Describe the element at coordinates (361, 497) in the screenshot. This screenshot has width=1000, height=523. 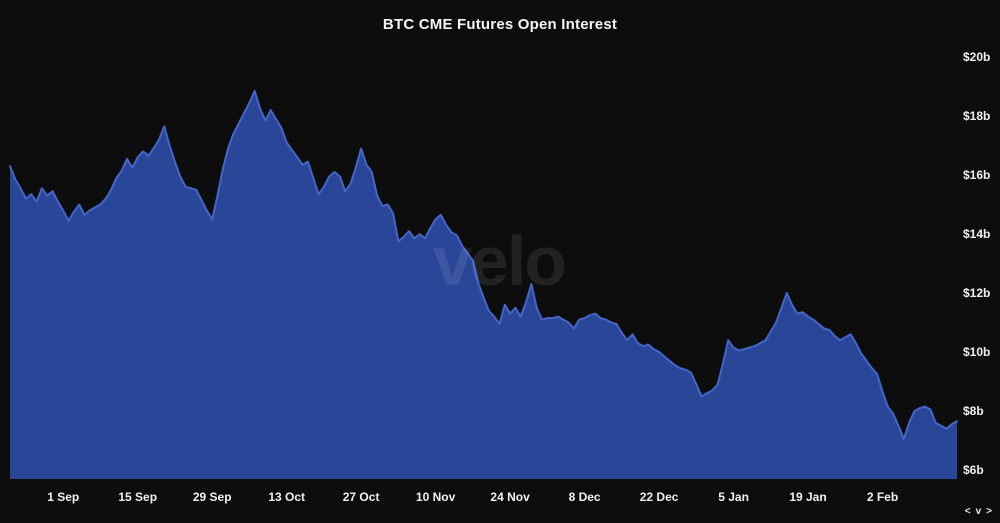
I see `x-tick-label: 27 Oct` at that location.